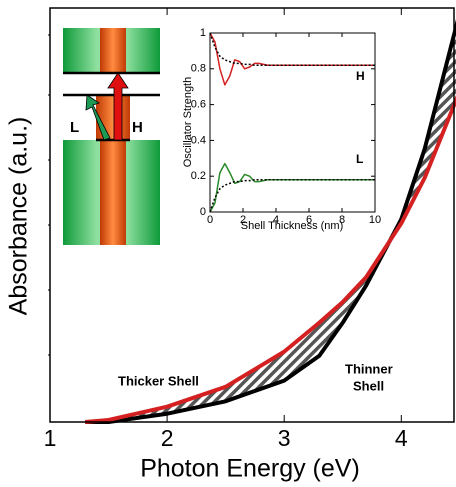 The height and width of the screenshot is (487, 456). What do you see at coordinates (359, 159) in the screenshot?
I see `annotation: L` at bounding box center [359, 159].